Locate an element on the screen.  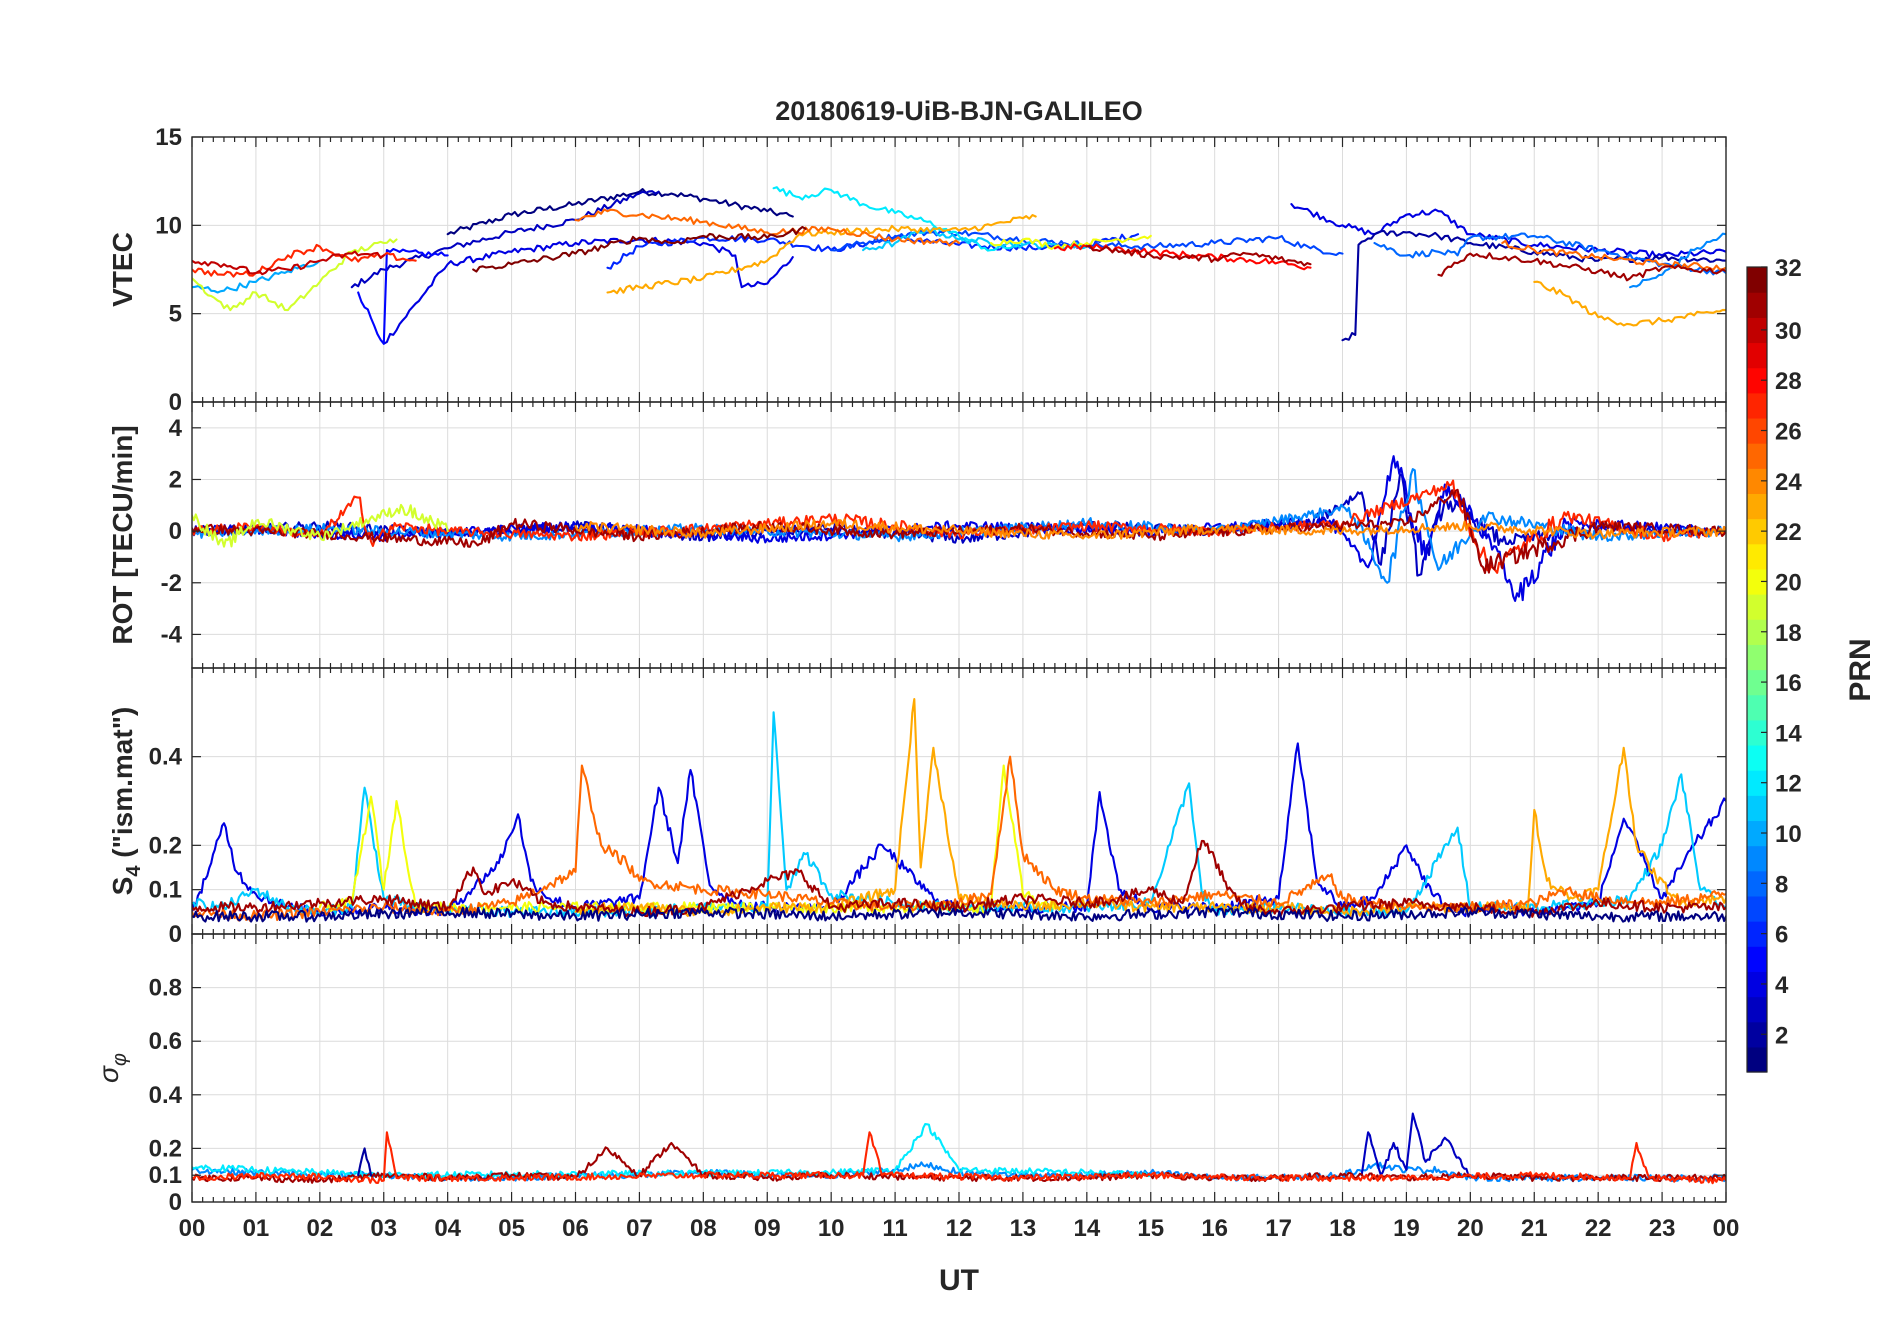
y-tick-label: 15 is located at coordinates (168, 137).